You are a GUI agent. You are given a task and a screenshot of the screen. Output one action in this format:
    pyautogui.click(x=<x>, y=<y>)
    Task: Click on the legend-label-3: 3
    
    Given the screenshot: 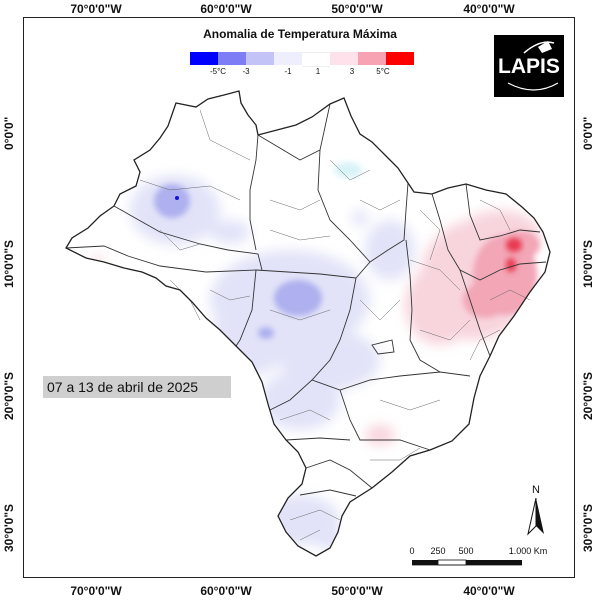 What is the action you would take?
    pyautogui.click(x=352, y=71)
    